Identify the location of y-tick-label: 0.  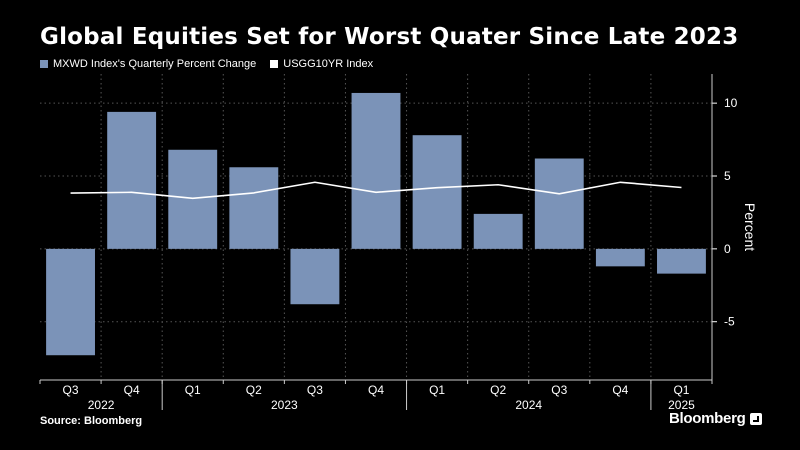
(727, 249).